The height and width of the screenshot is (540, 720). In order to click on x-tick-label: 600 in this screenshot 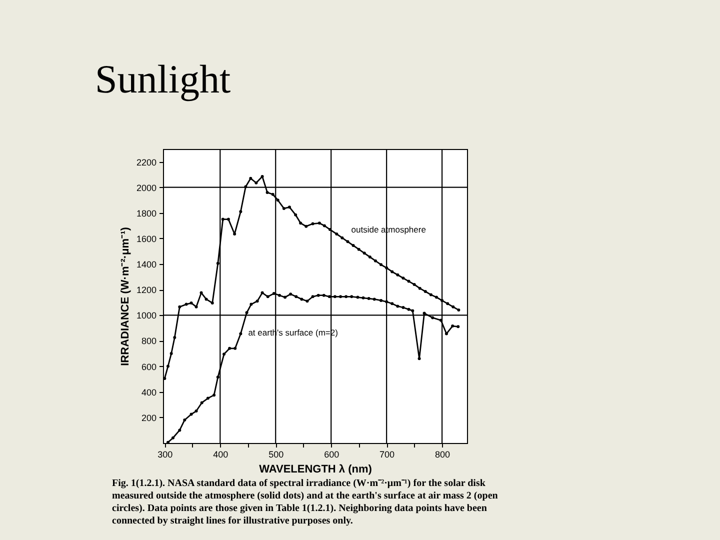, I will do `click(332, 455)`.